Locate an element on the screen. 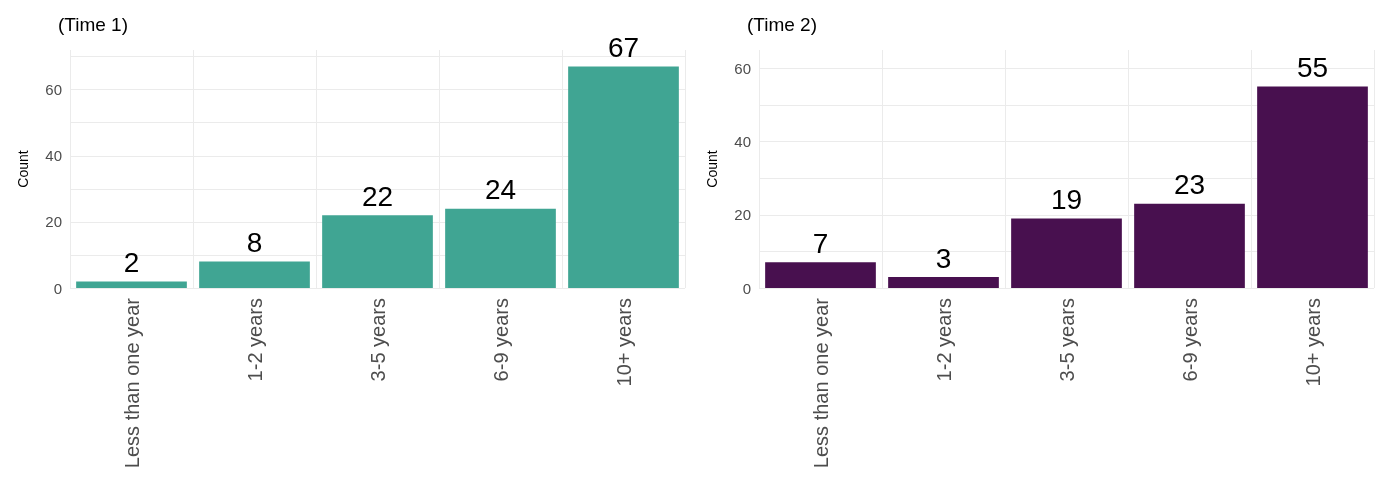 This screenshot has height=494, width=1395. data-label: 67 is located at coordinates (623, 48).